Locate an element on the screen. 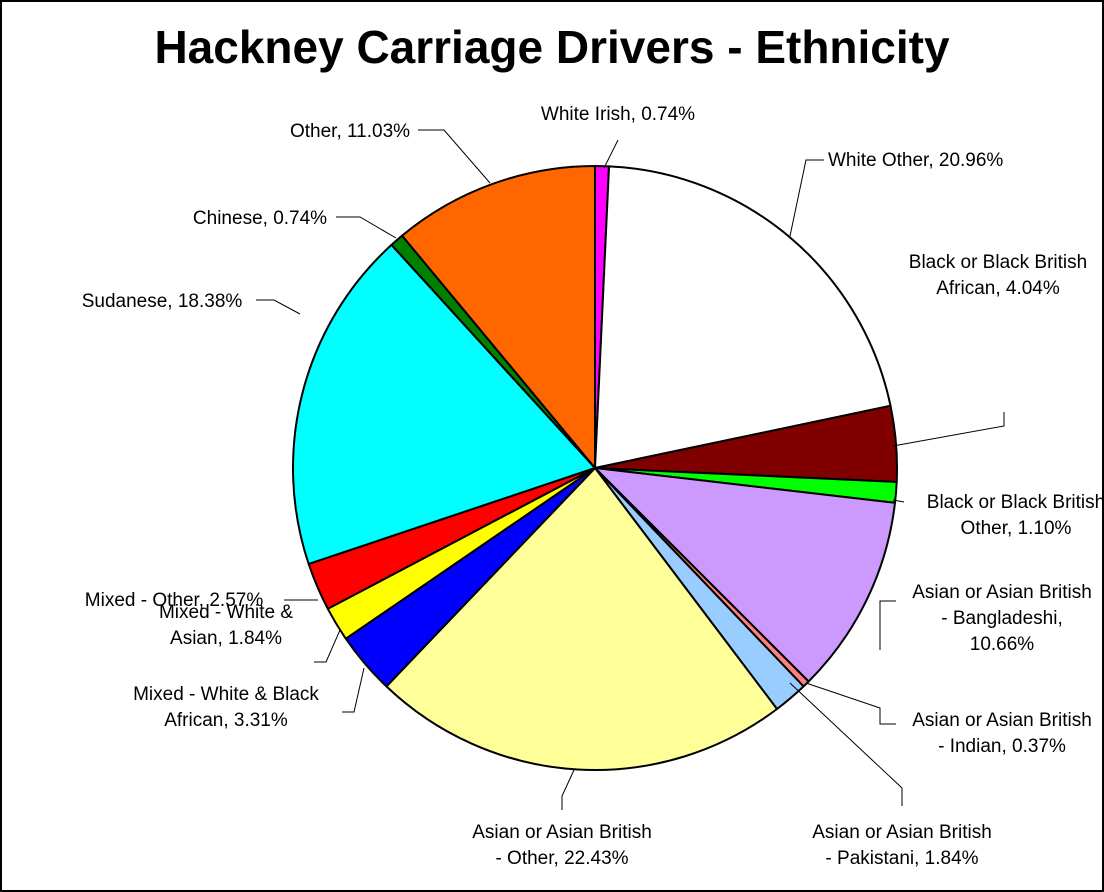 The image size is (1104, 892). slice-label-line: - Bangladeshi, is located at coordinates (1001, 618).